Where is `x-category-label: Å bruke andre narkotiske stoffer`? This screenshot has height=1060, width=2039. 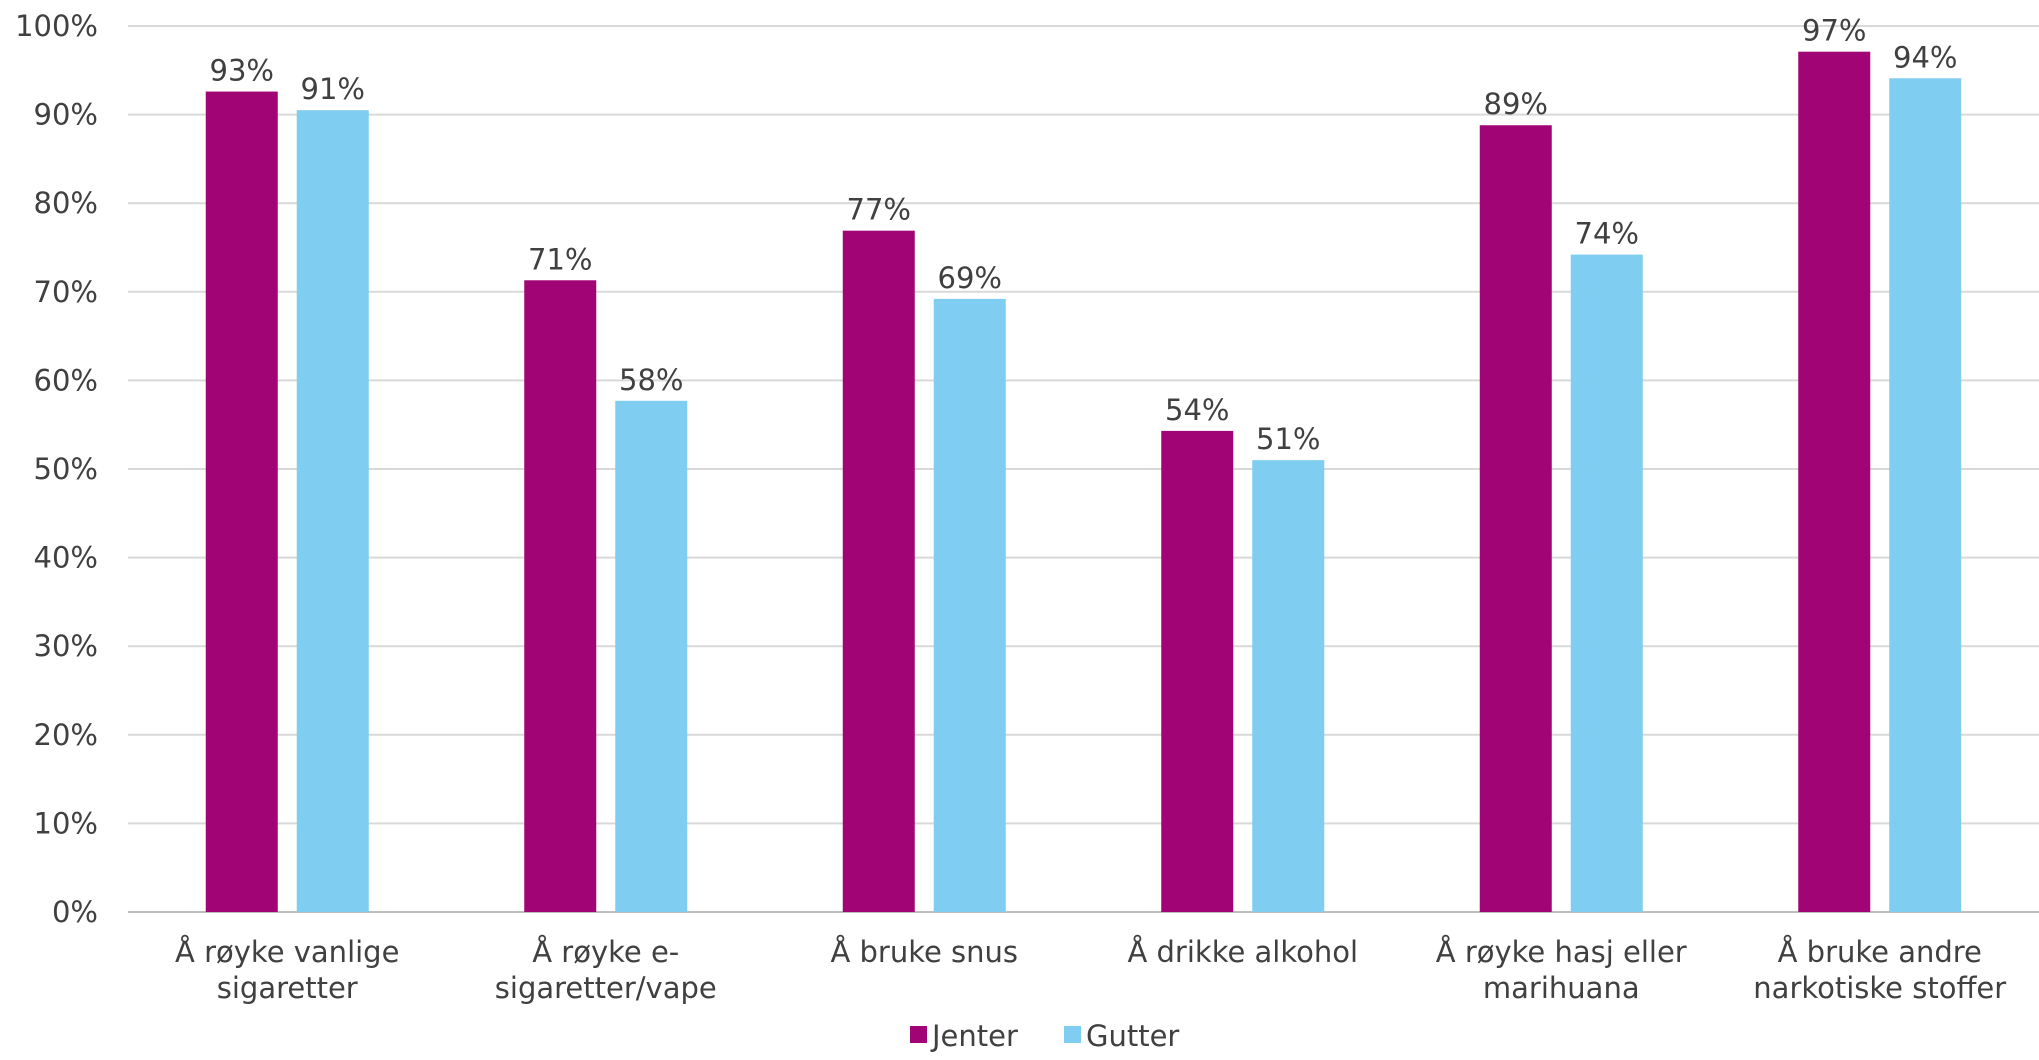 x-category-label: Å bruke andre narkotiske stoffer is located at coordinates (1879, 970).